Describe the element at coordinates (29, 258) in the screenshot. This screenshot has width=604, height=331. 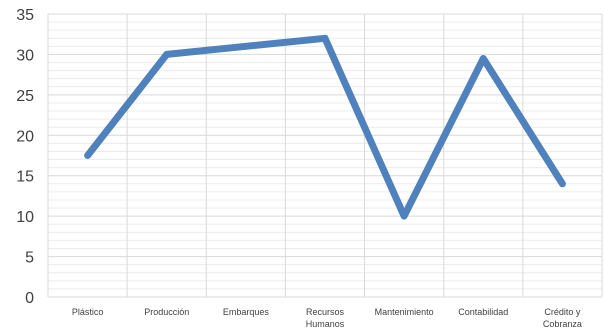
I see `y-tick-label: 5` at that location.